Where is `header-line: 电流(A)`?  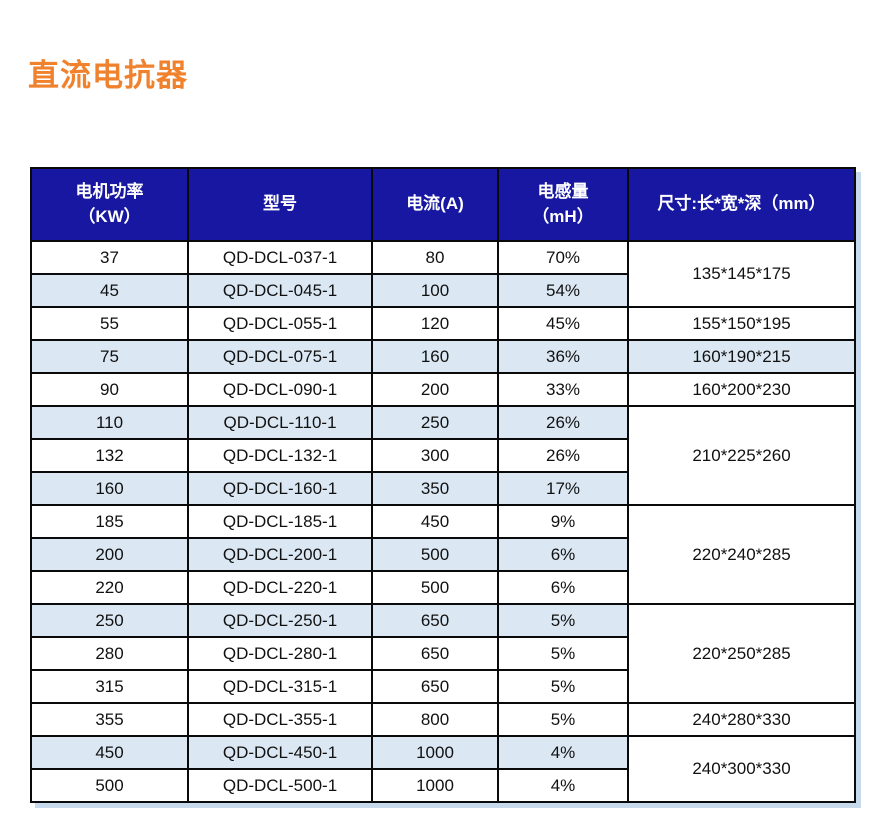
header-line: 电流(A) is located at coordinates (435, 204).